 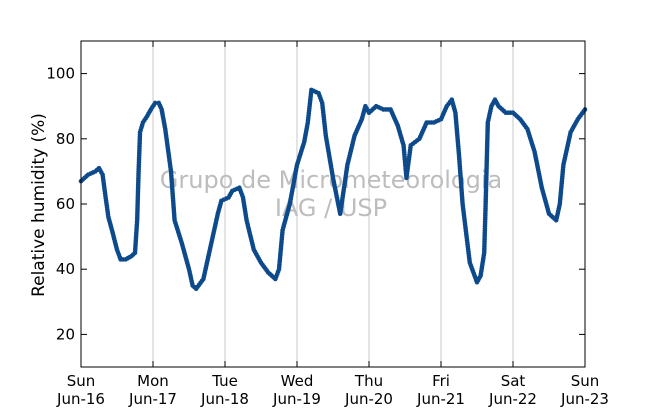 What do you see at coordinates (65, 139) in the screenshot?
I see `y-tick-label: 80` at bounding box center [65, 139].